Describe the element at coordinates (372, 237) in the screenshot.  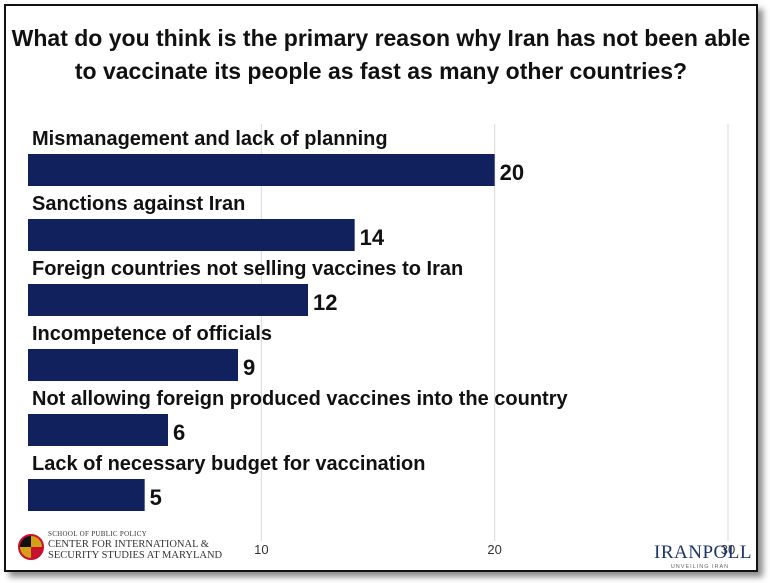
I see `value-label: 14` at that location.